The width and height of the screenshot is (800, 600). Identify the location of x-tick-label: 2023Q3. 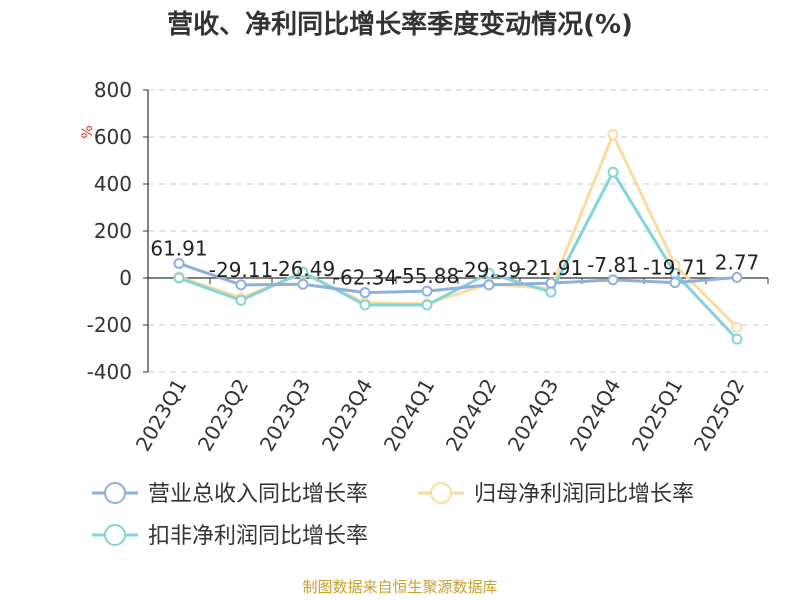
(285, 415).